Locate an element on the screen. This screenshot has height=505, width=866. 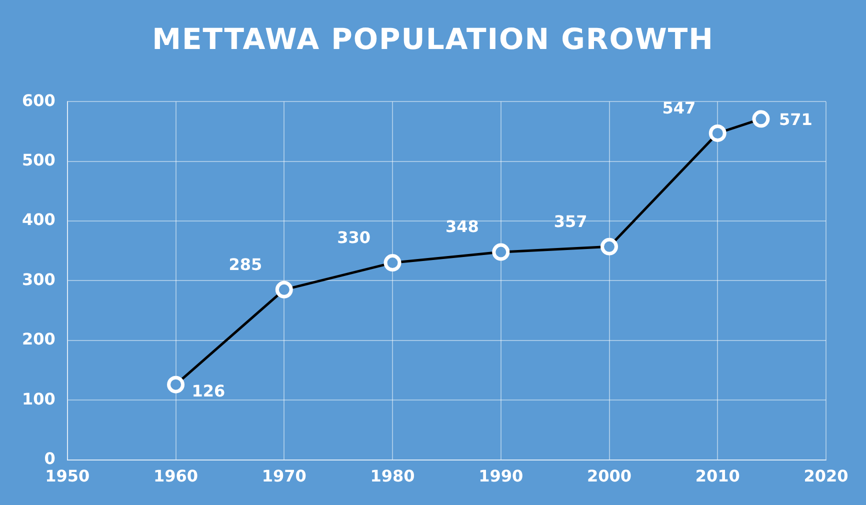
data-label: 357 is located at coordinates (571, 221).